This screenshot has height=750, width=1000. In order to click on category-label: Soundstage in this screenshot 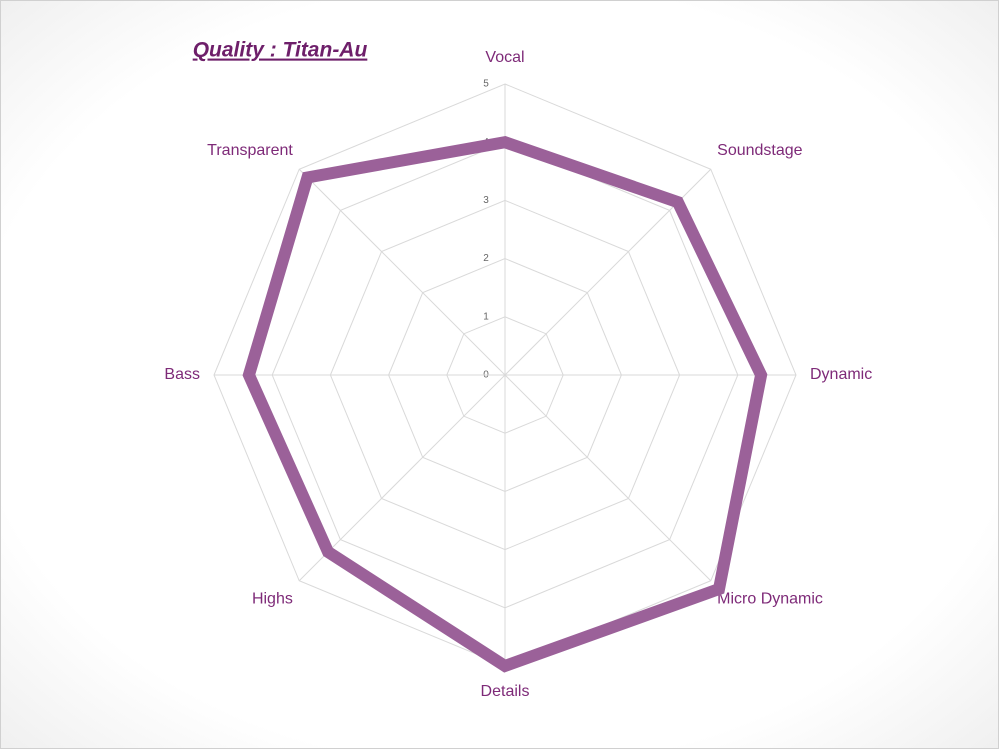, I will do `click(760, 150)`.